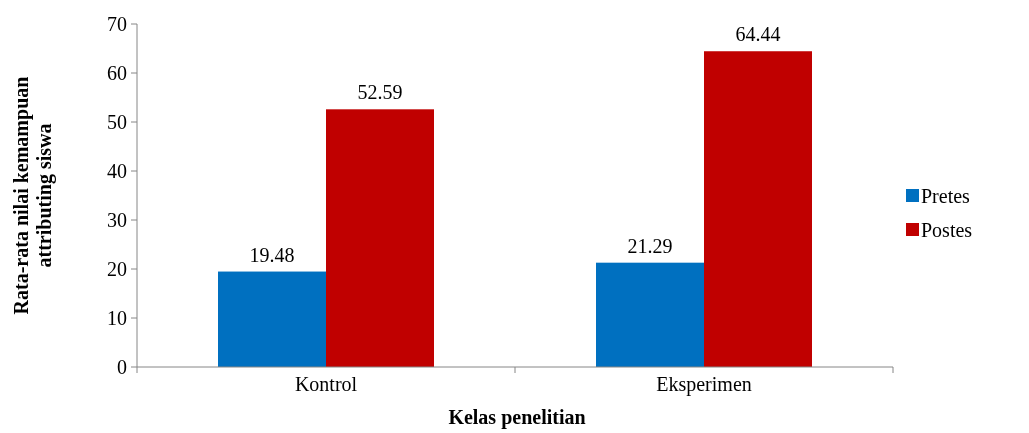  What do you see at coordinates (122, 367) in the screenshot?
I see `y-tick-label: 0` at bounding box center [122, 367].